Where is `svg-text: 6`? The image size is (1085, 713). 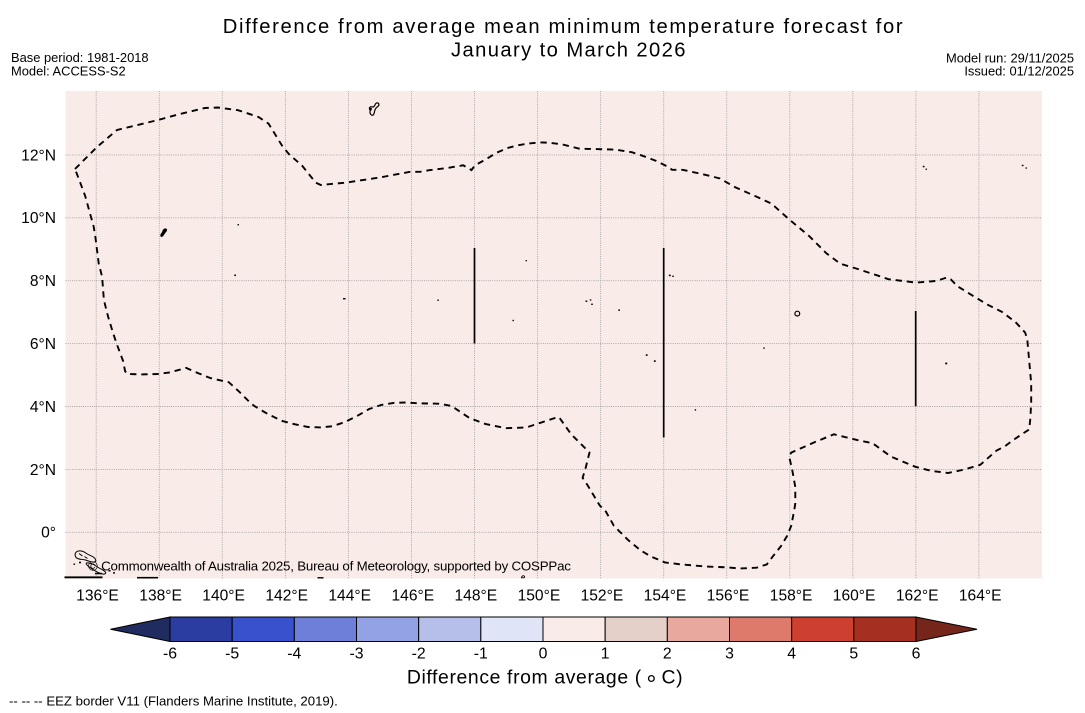
svg-text: 6 is located at coordinates (916, 654).